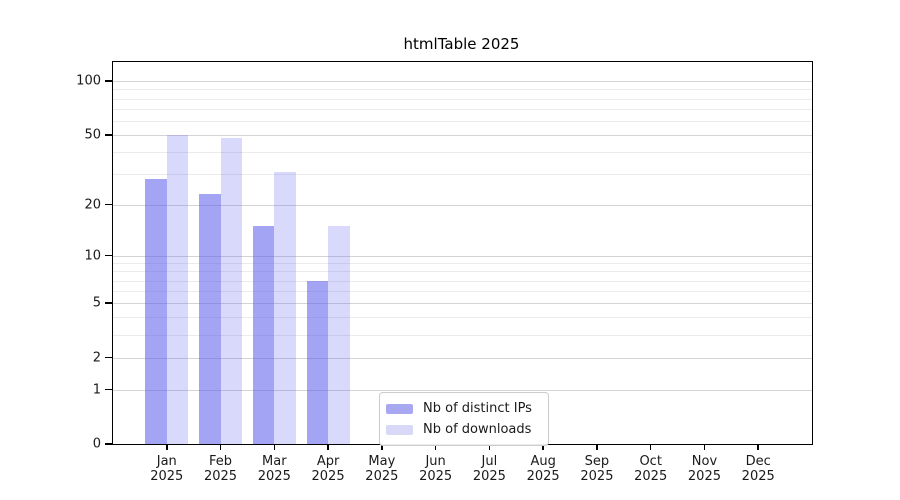  I want to click on y-axis-tick-label: 50, so click(92, 135).